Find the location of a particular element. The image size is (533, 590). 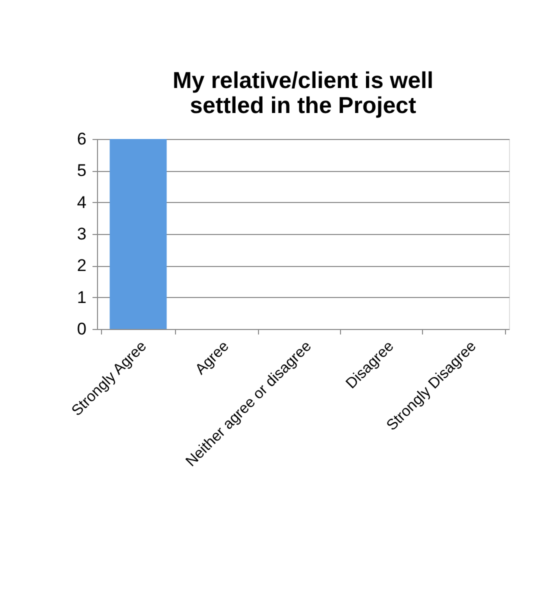

chart-title: My relative/client is well settled in the Project is located at coordinates (303, 92).